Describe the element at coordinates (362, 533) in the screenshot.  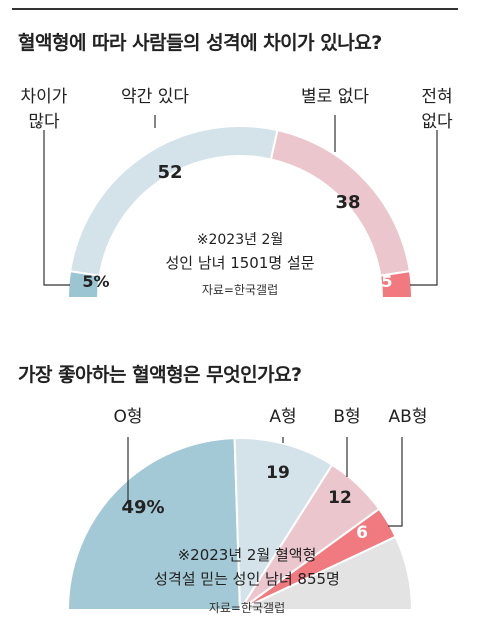
I see `chart2-value-label-3: 6` at that location.